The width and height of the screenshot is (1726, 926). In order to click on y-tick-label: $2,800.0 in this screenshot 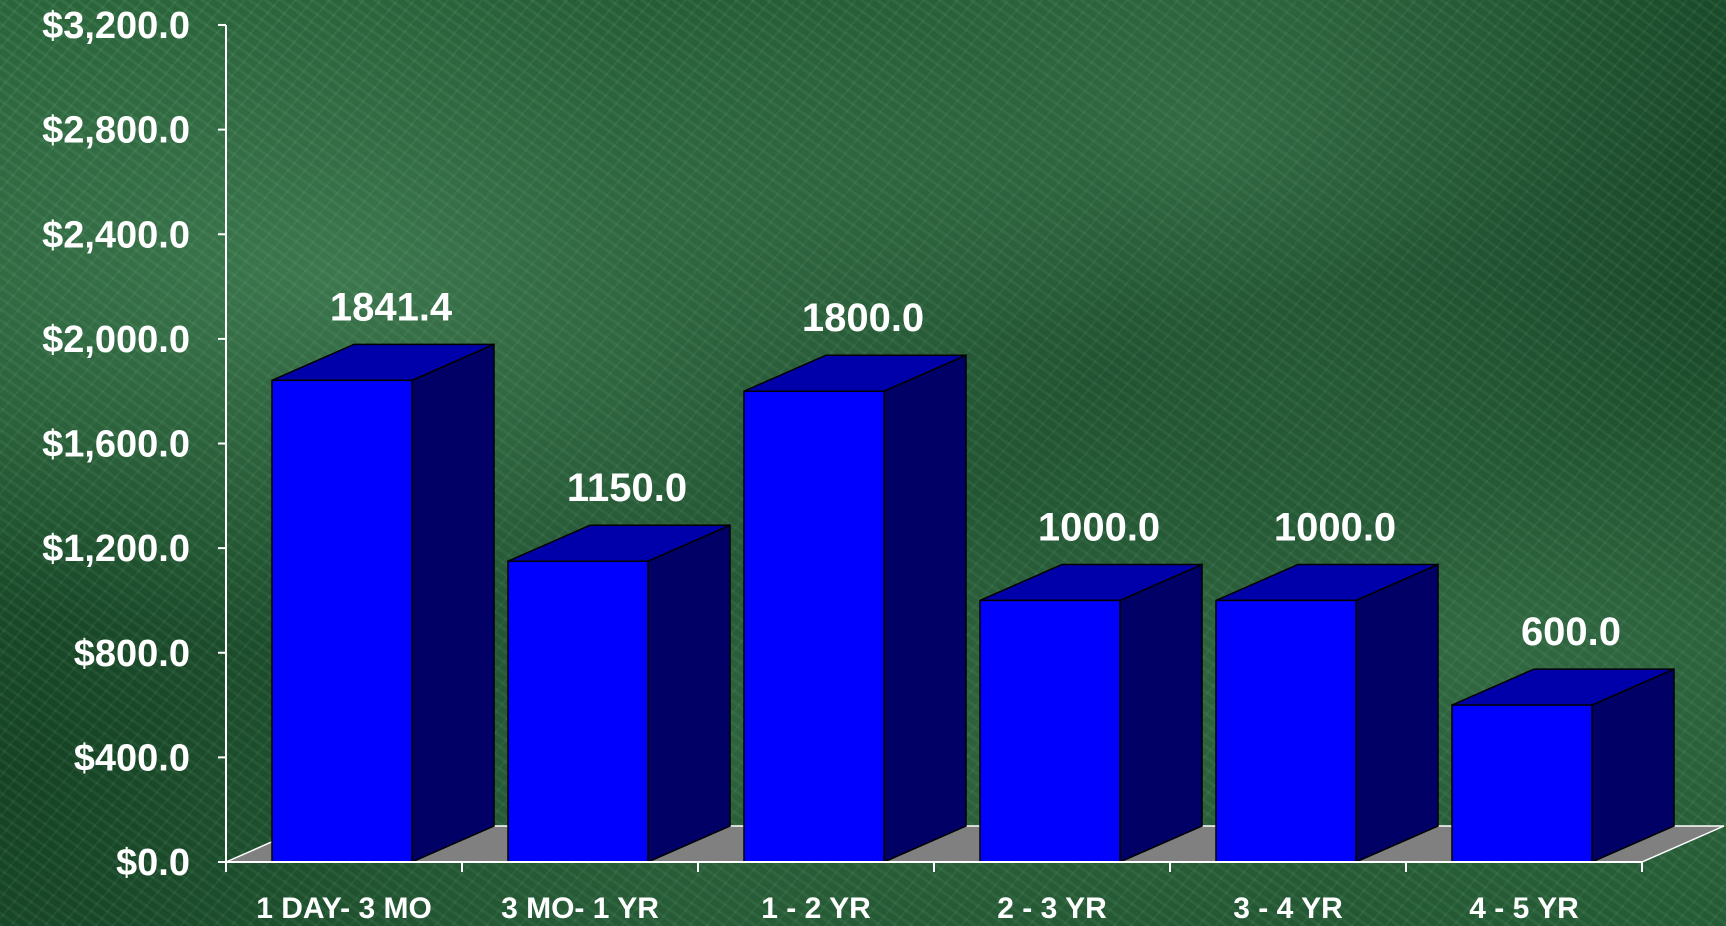, I will do `click(116, 131)`.